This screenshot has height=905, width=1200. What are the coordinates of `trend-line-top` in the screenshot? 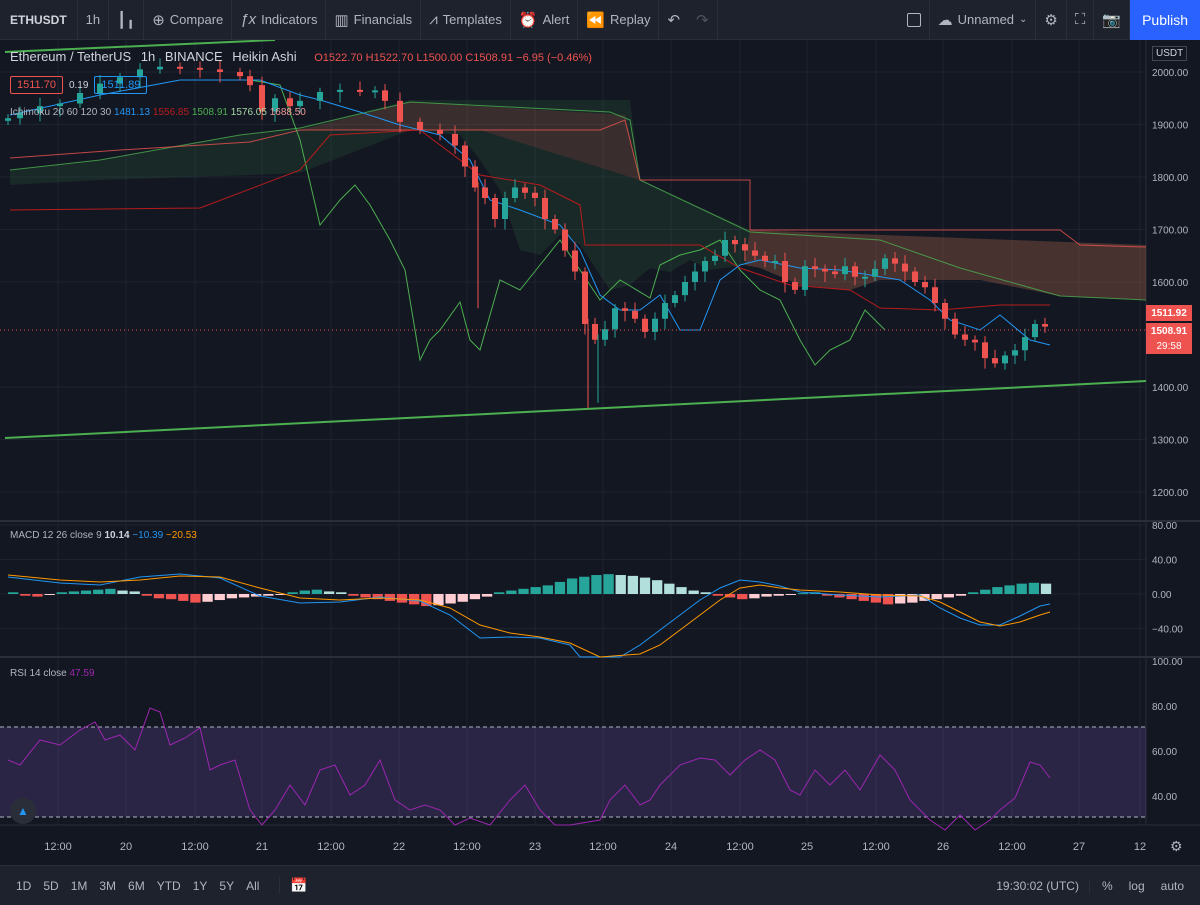 It's located at (140, 46).